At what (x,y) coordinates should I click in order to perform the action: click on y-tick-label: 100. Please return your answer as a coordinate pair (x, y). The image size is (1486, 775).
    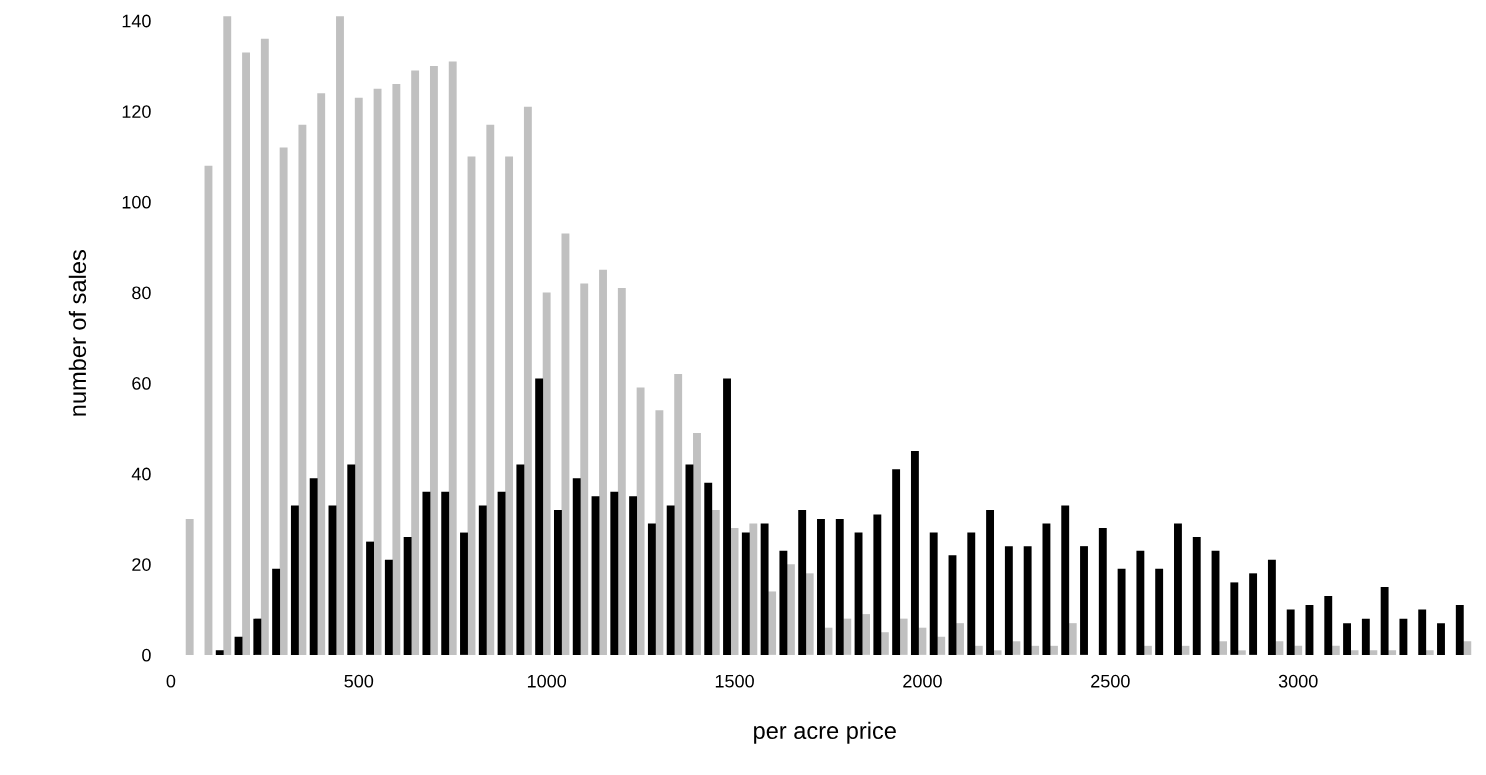
    Looking at the image, I should click on (136, 202).